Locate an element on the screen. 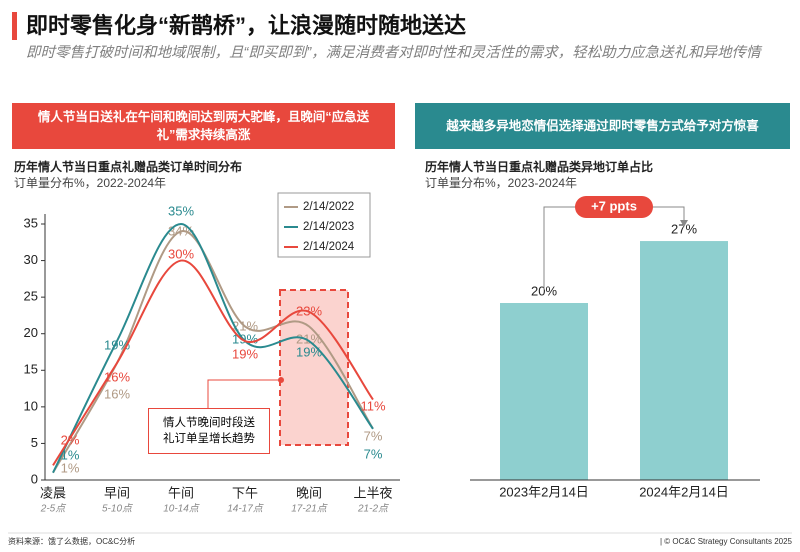 The image size is (800, 552). data-label: 20% is located at coordinates (544, 290).